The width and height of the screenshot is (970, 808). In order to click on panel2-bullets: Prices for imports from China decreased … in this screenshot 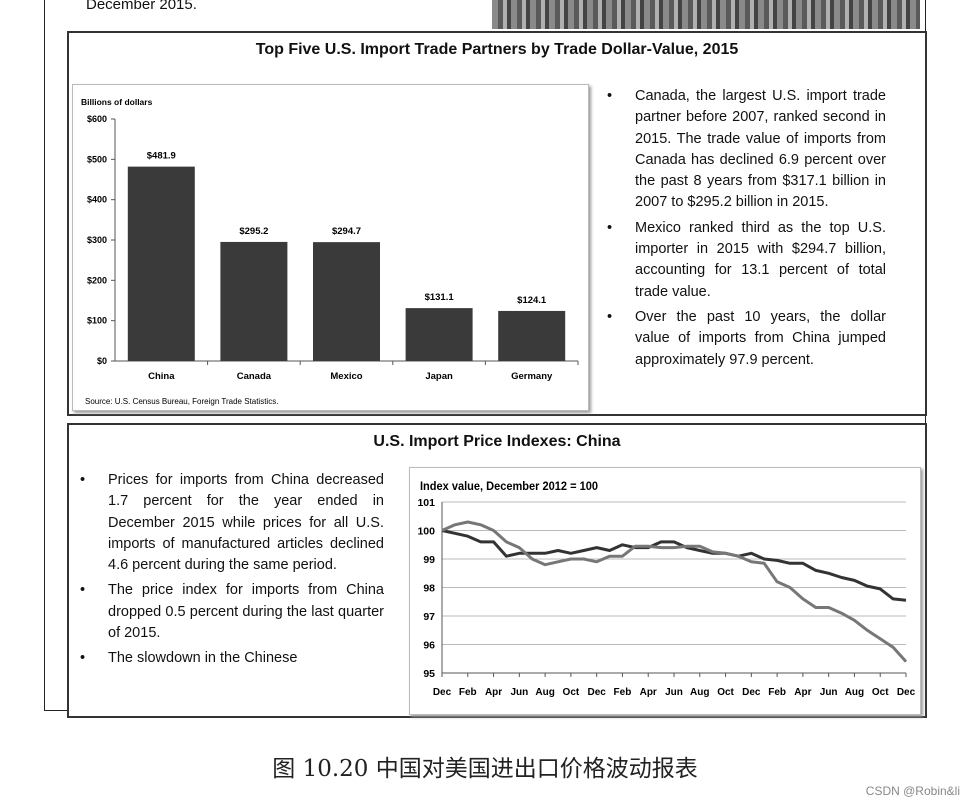, I will do `click(232, 572)`.